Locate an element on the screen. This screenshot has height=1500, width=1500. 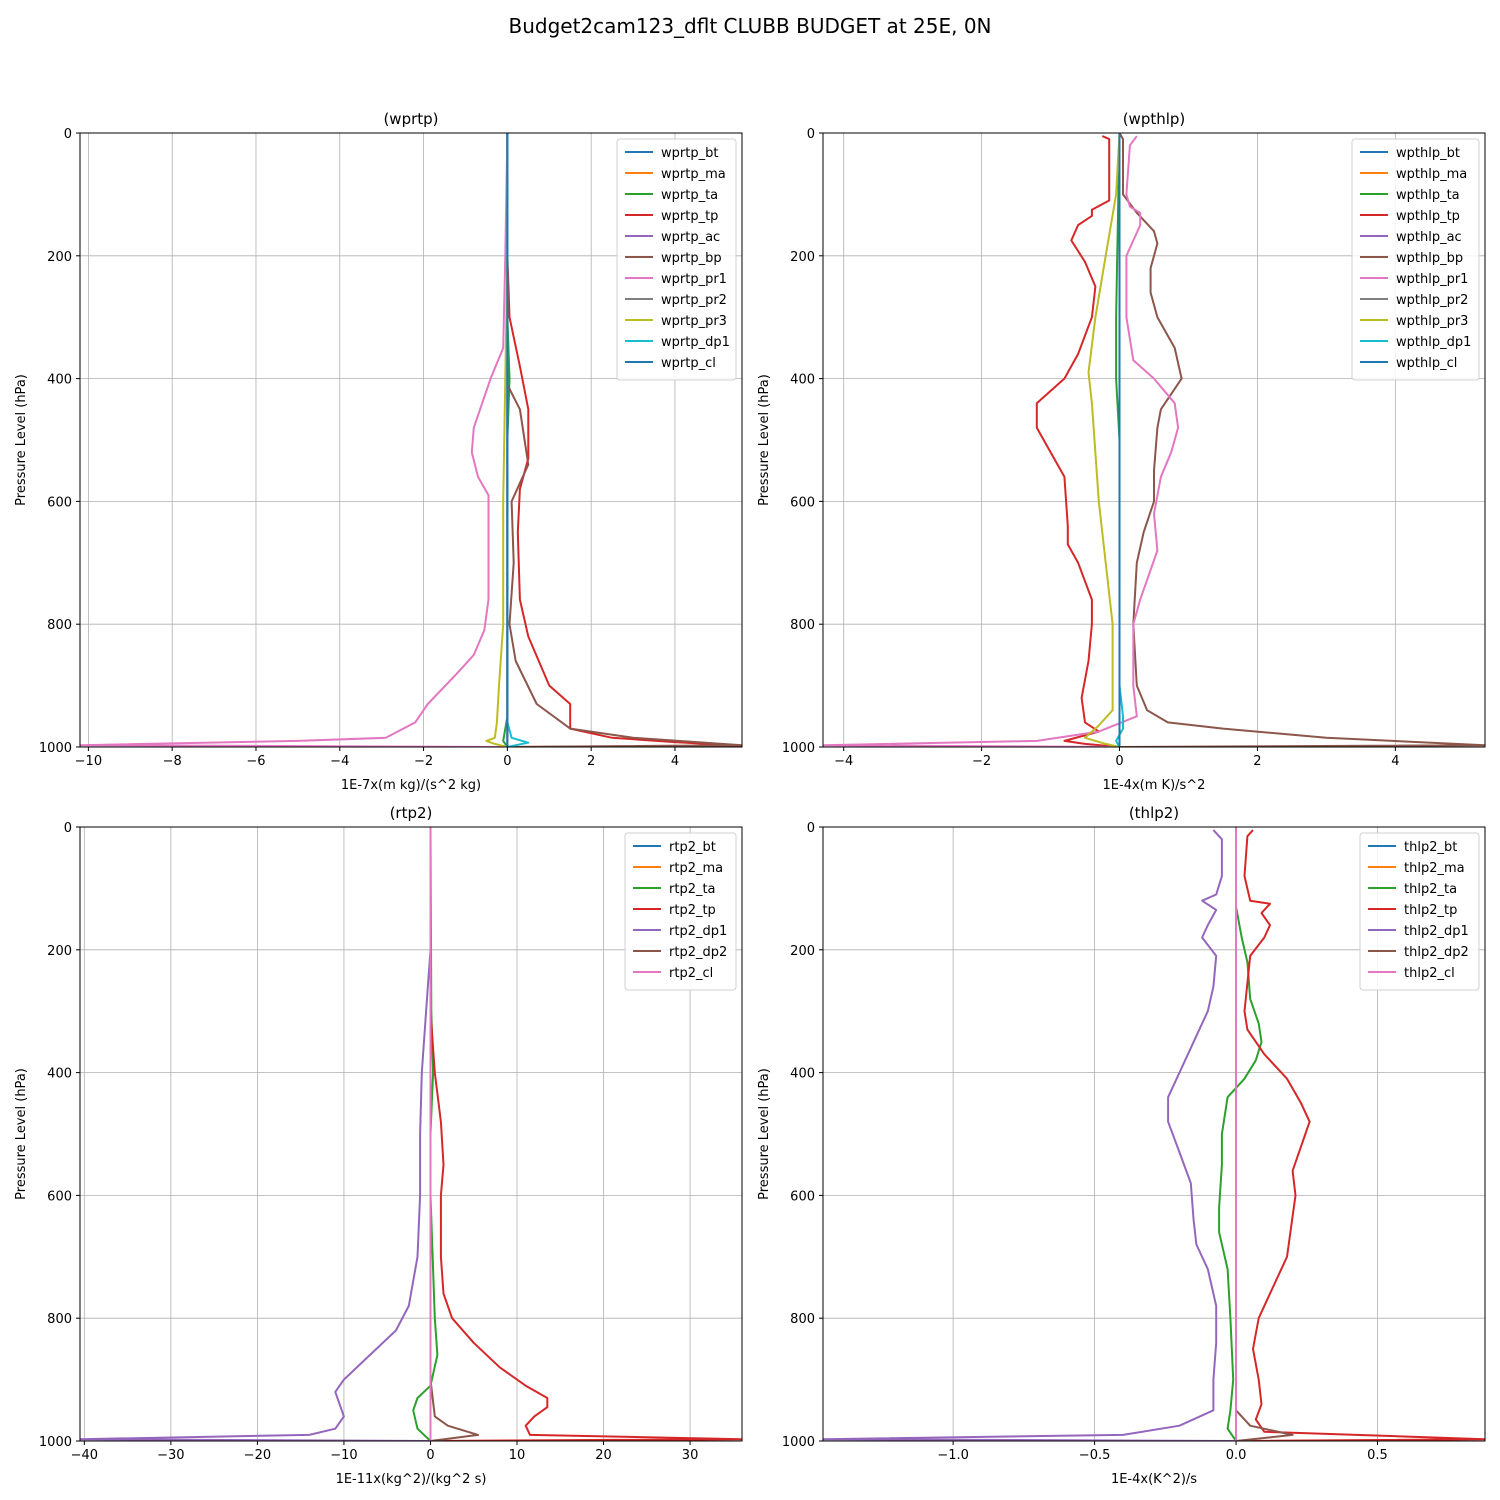
legend-entry: wpthlp_pr2 is located at coordinates (1432, 300).